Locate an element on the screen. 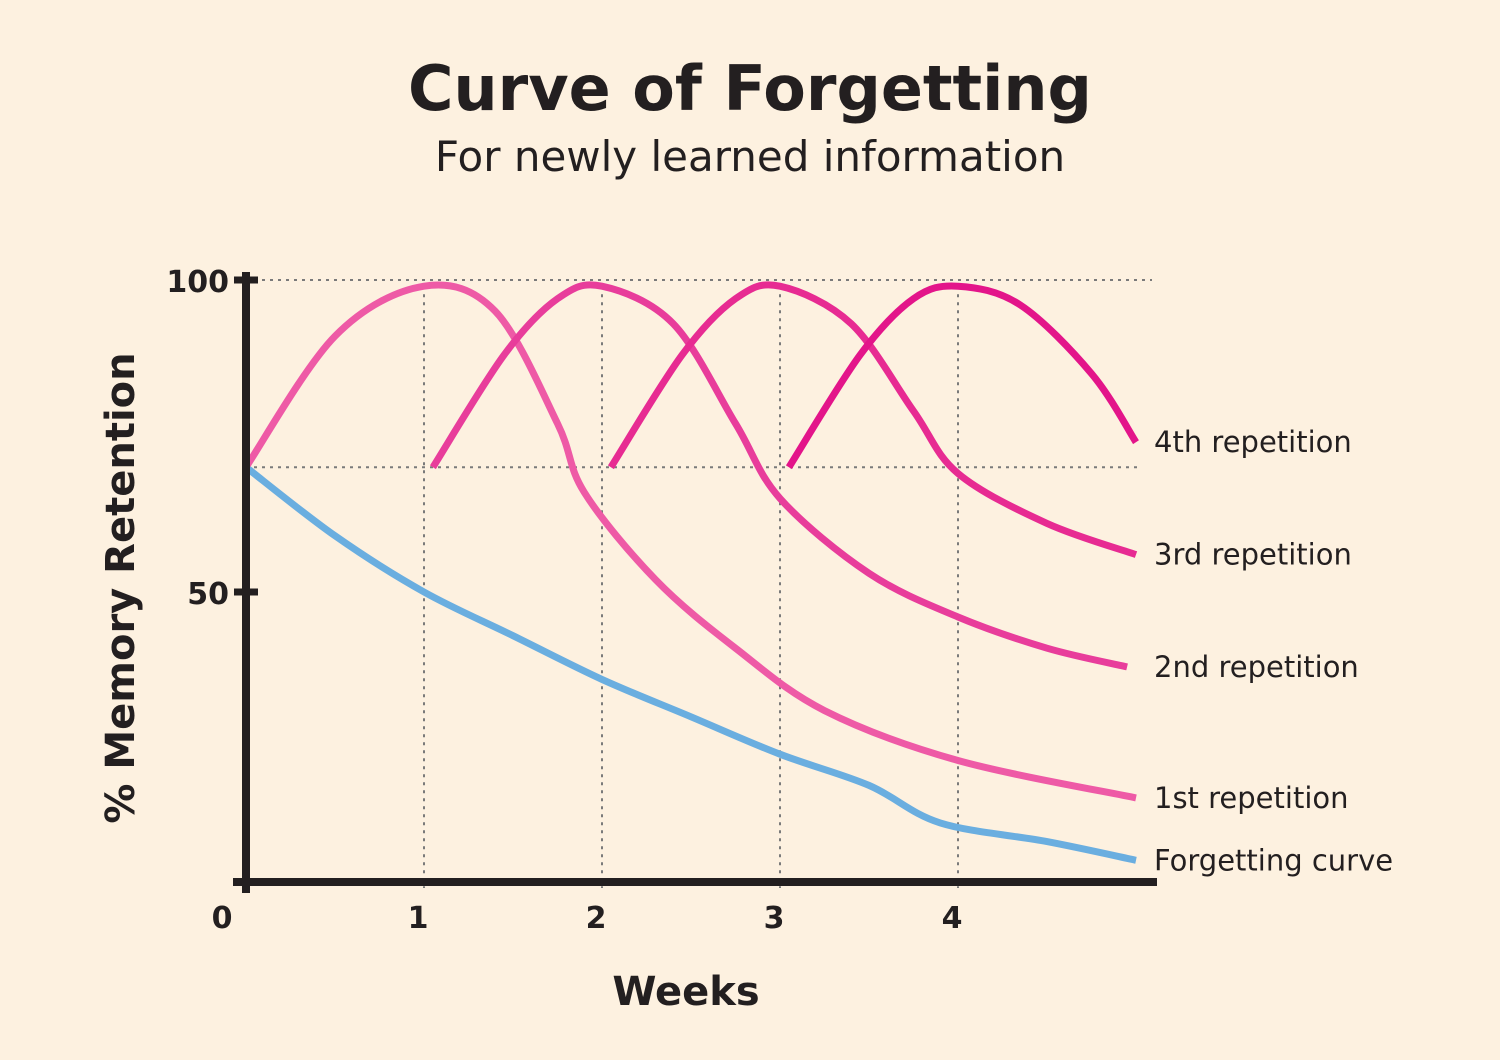  x-axis-title: Weeks is located at coordinates (685, 992).